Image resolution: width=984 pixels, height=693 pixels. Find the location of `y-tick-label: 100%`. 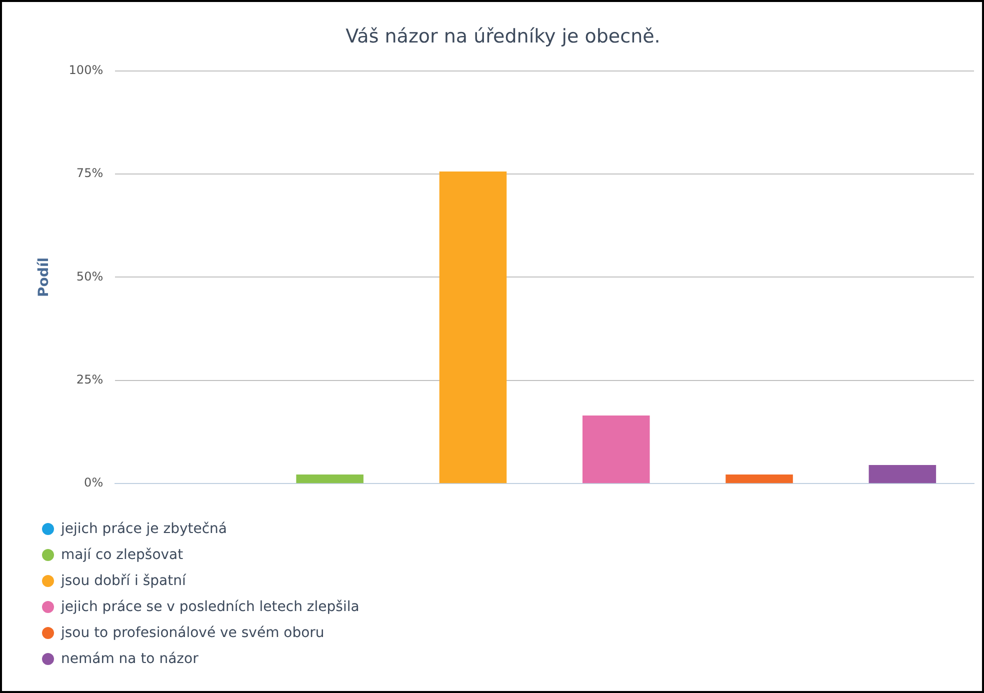

y-tick-label: 100% is located at coordinates (86, 69).